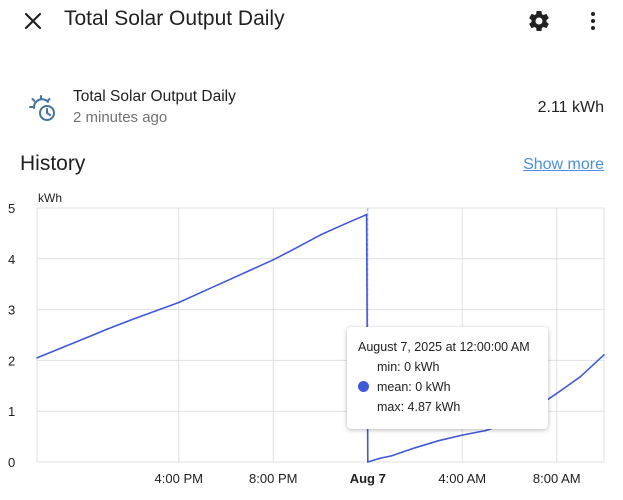  Describe the element at coordinates (179, 478) in the screenshot. I see `x-tick-label: 4:00 PM` at that location.